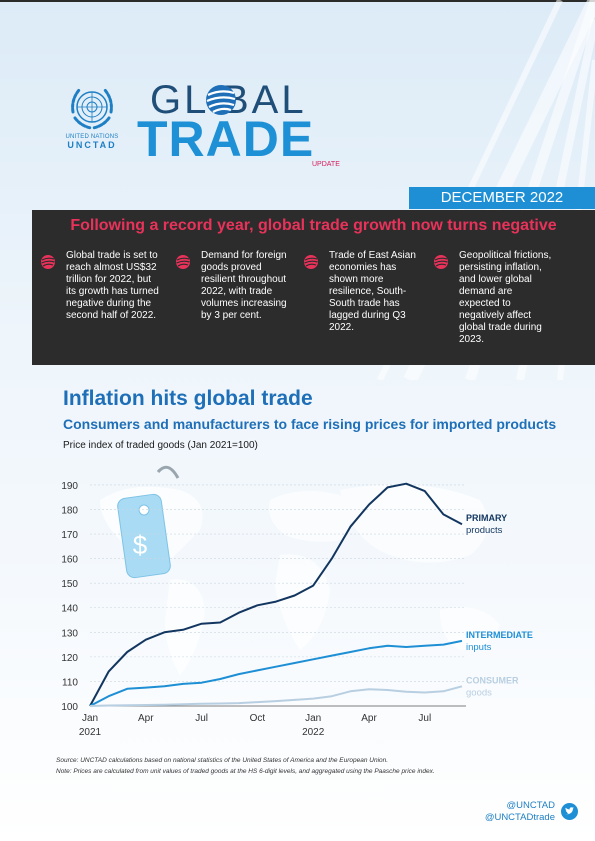 The image size is (595, 841). I want to click on y-tick-label: 160, so click(69, 560).